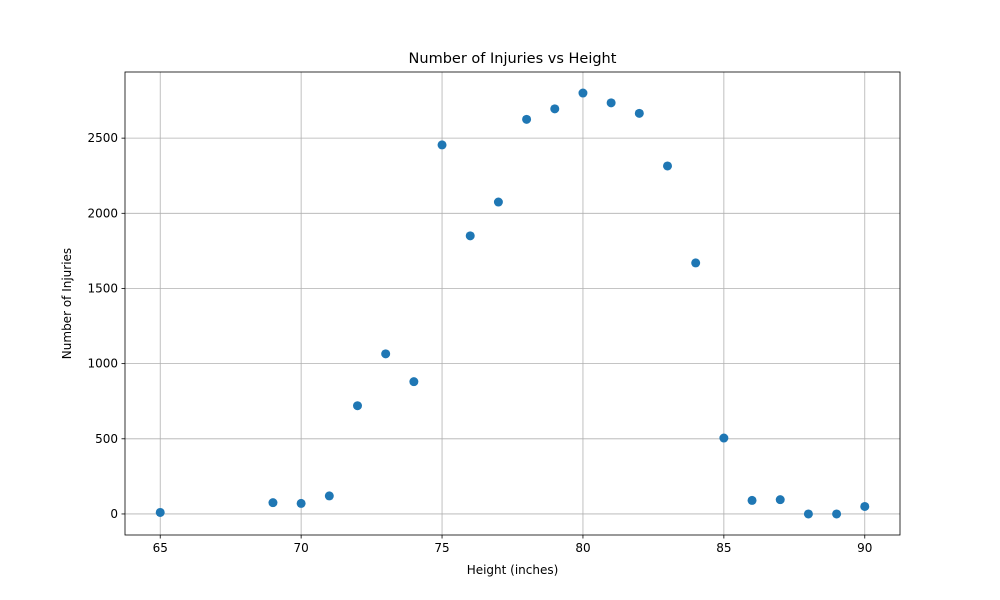 Image resolution: width=1000 pixels, height=600 pixels. What do you see at coordinates (582, 548) in the screenshot?
I see `x-tick-label: 80` at bounding box center [582, 548].